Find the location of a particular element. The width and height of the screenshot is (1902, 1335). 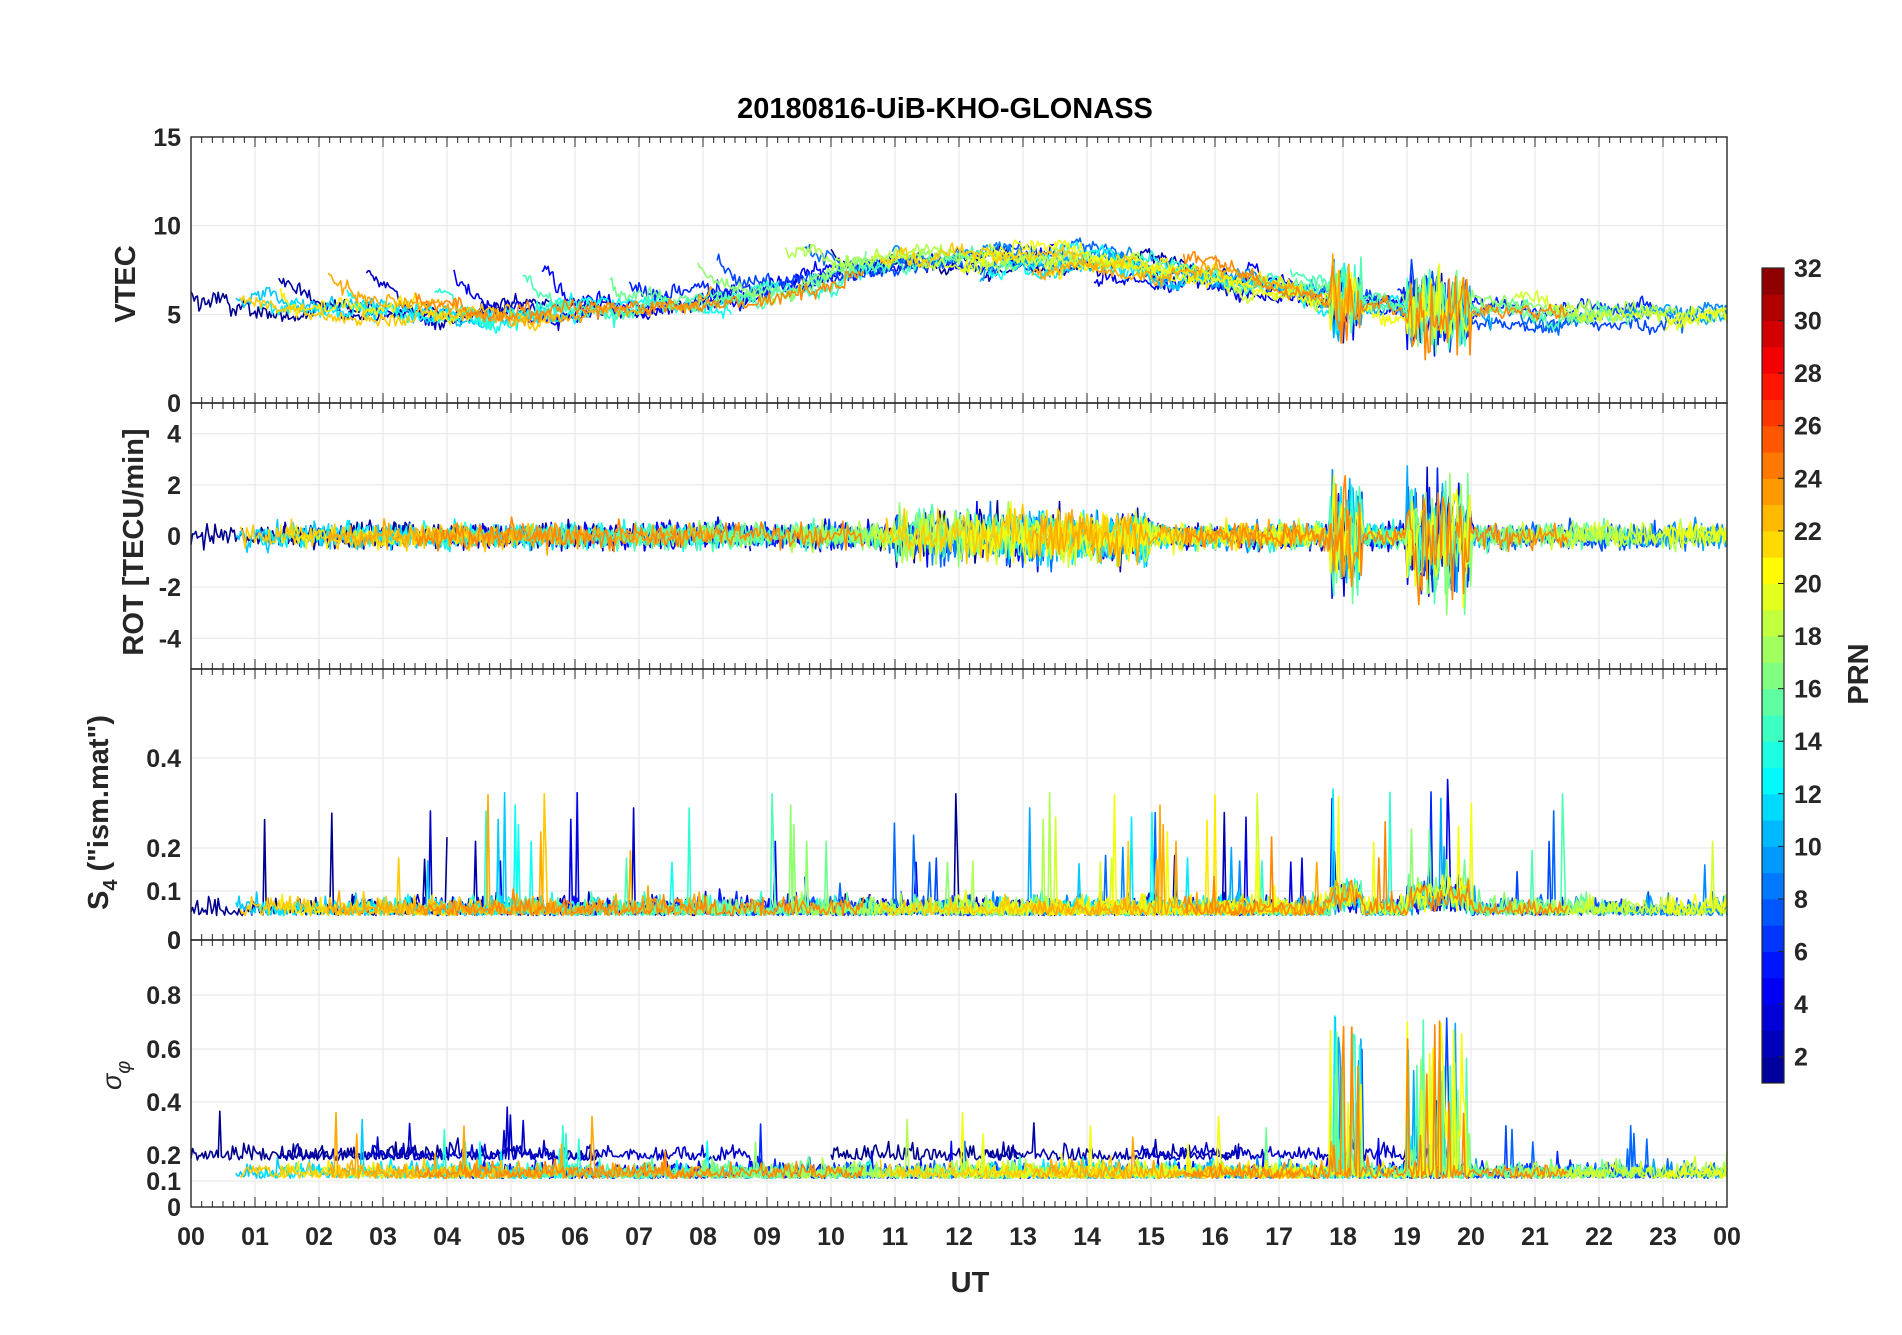

y-tick-label-extra: 0 is located at coordinates (174, 941).